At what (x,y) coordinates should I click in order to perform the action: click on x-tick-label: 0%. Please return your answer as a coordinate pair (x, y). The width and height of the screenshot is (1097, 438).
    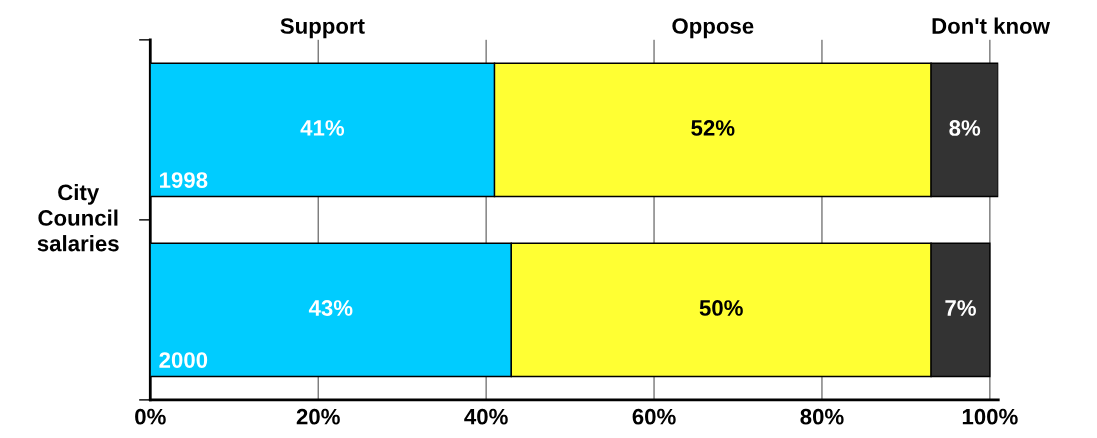
    Looking at the image, I should click on (150, 416).